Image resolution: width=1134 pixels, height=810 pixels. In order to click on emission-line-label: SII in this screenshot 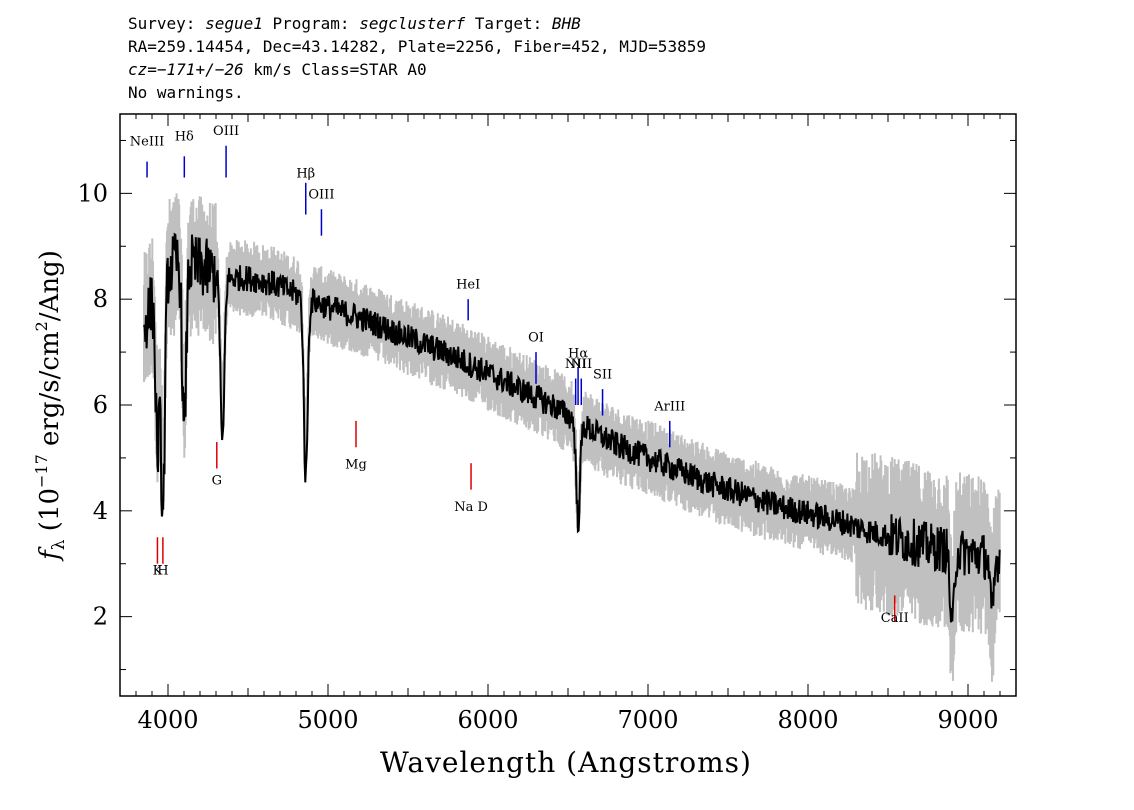, I will do `click(602, 375)`.